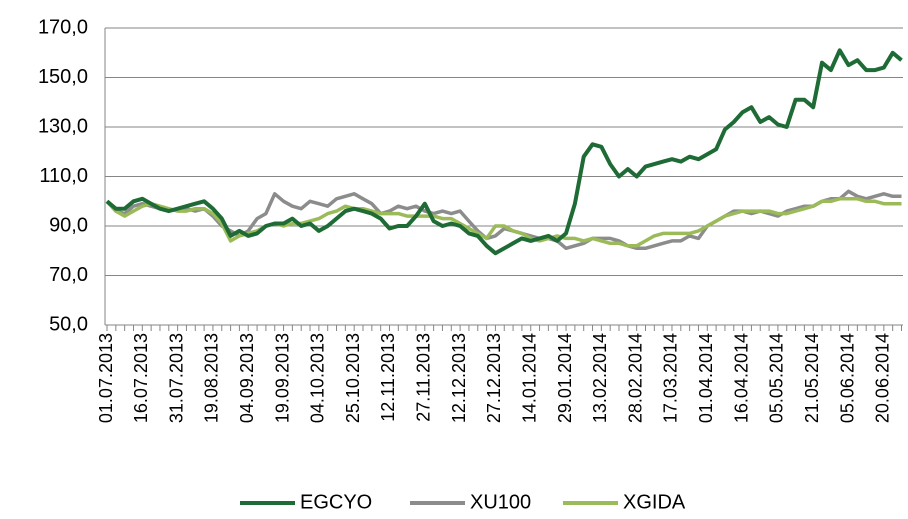  I want to click on x-tick-label: 19.08.2013, so click(212, 378).